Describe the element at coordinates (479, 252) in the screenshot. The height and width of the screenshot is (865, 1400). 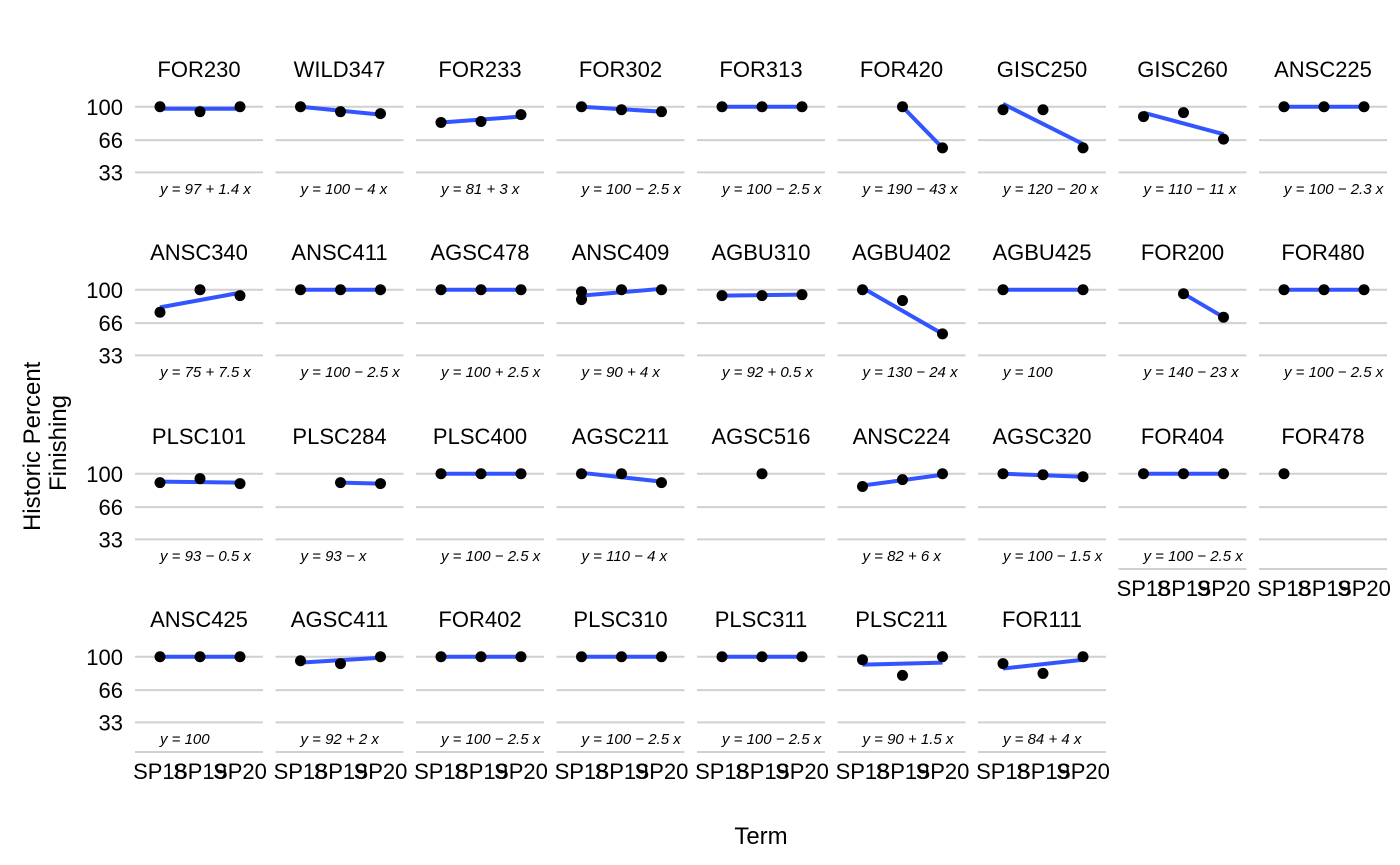
I see `facet-title: AGSC478` at that location.